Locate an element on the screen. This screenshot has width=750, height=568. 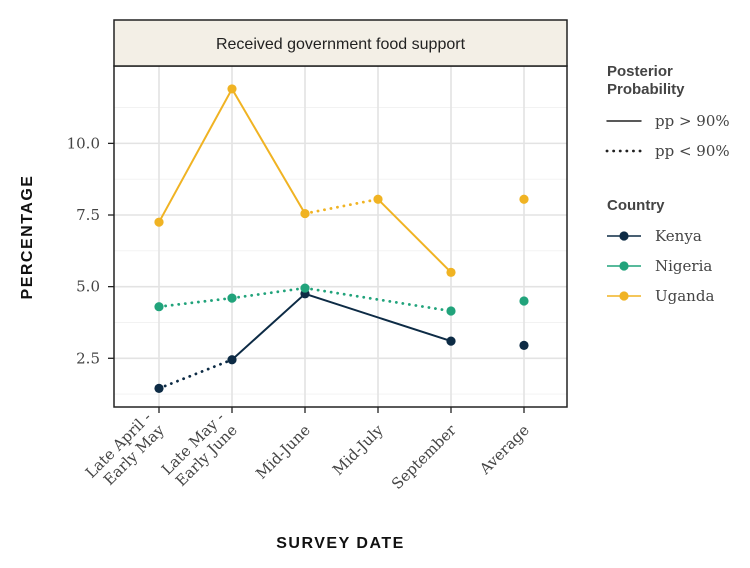
legend-label: pp > 90% is located at coordinates (692, 121).